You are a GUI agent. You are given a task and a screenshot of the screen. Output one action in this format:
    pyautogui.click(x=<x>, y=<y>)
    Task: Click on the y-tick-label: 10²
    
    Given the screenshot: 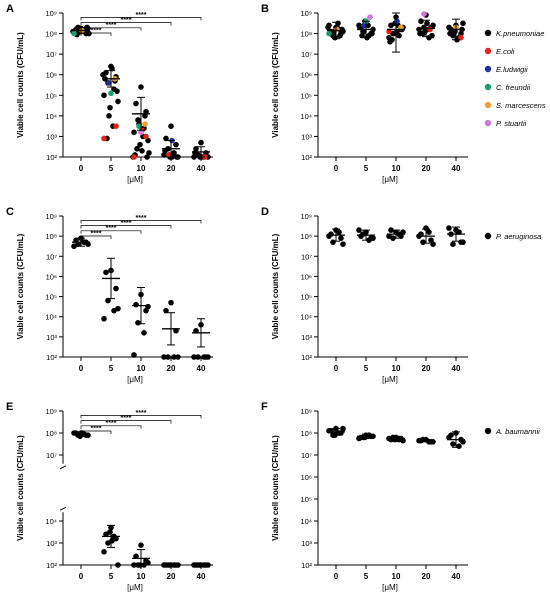 What is the action you would take?
    pyautogui.click(x=306, y=565)
    